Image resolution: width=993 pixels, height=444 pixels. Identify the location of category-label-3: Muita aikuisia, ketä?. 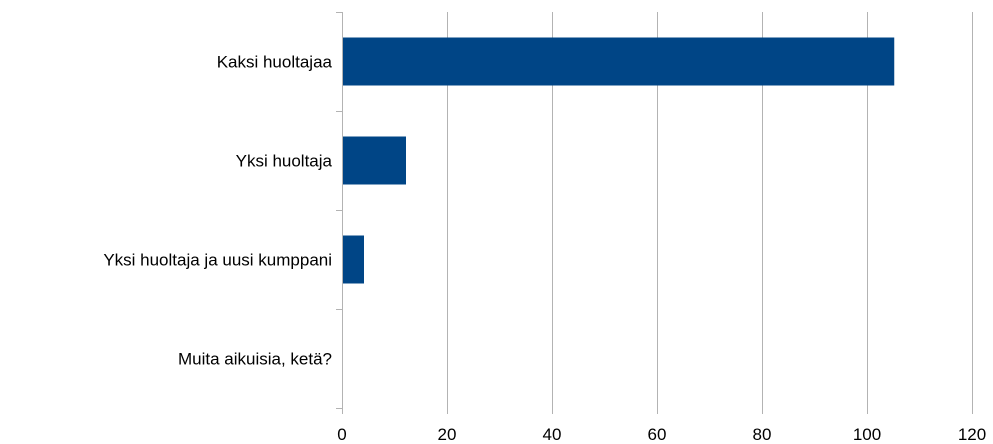
(255, 359).